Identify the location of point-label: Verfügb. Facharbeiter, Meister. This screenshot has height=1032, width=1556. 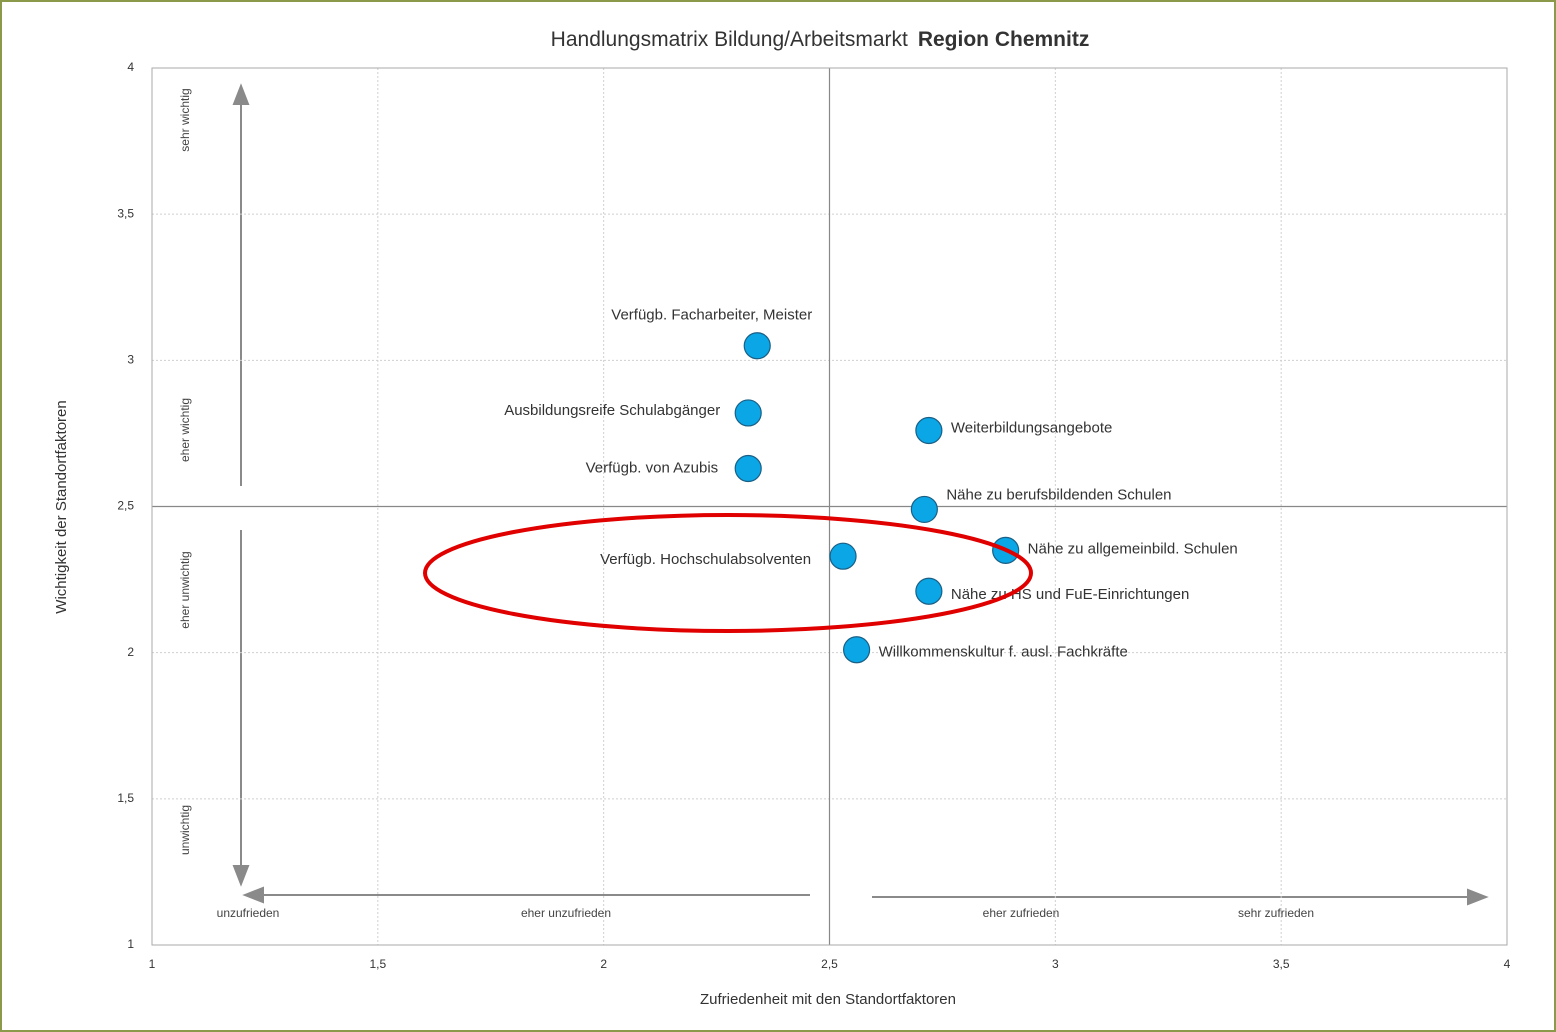
(711, 315).